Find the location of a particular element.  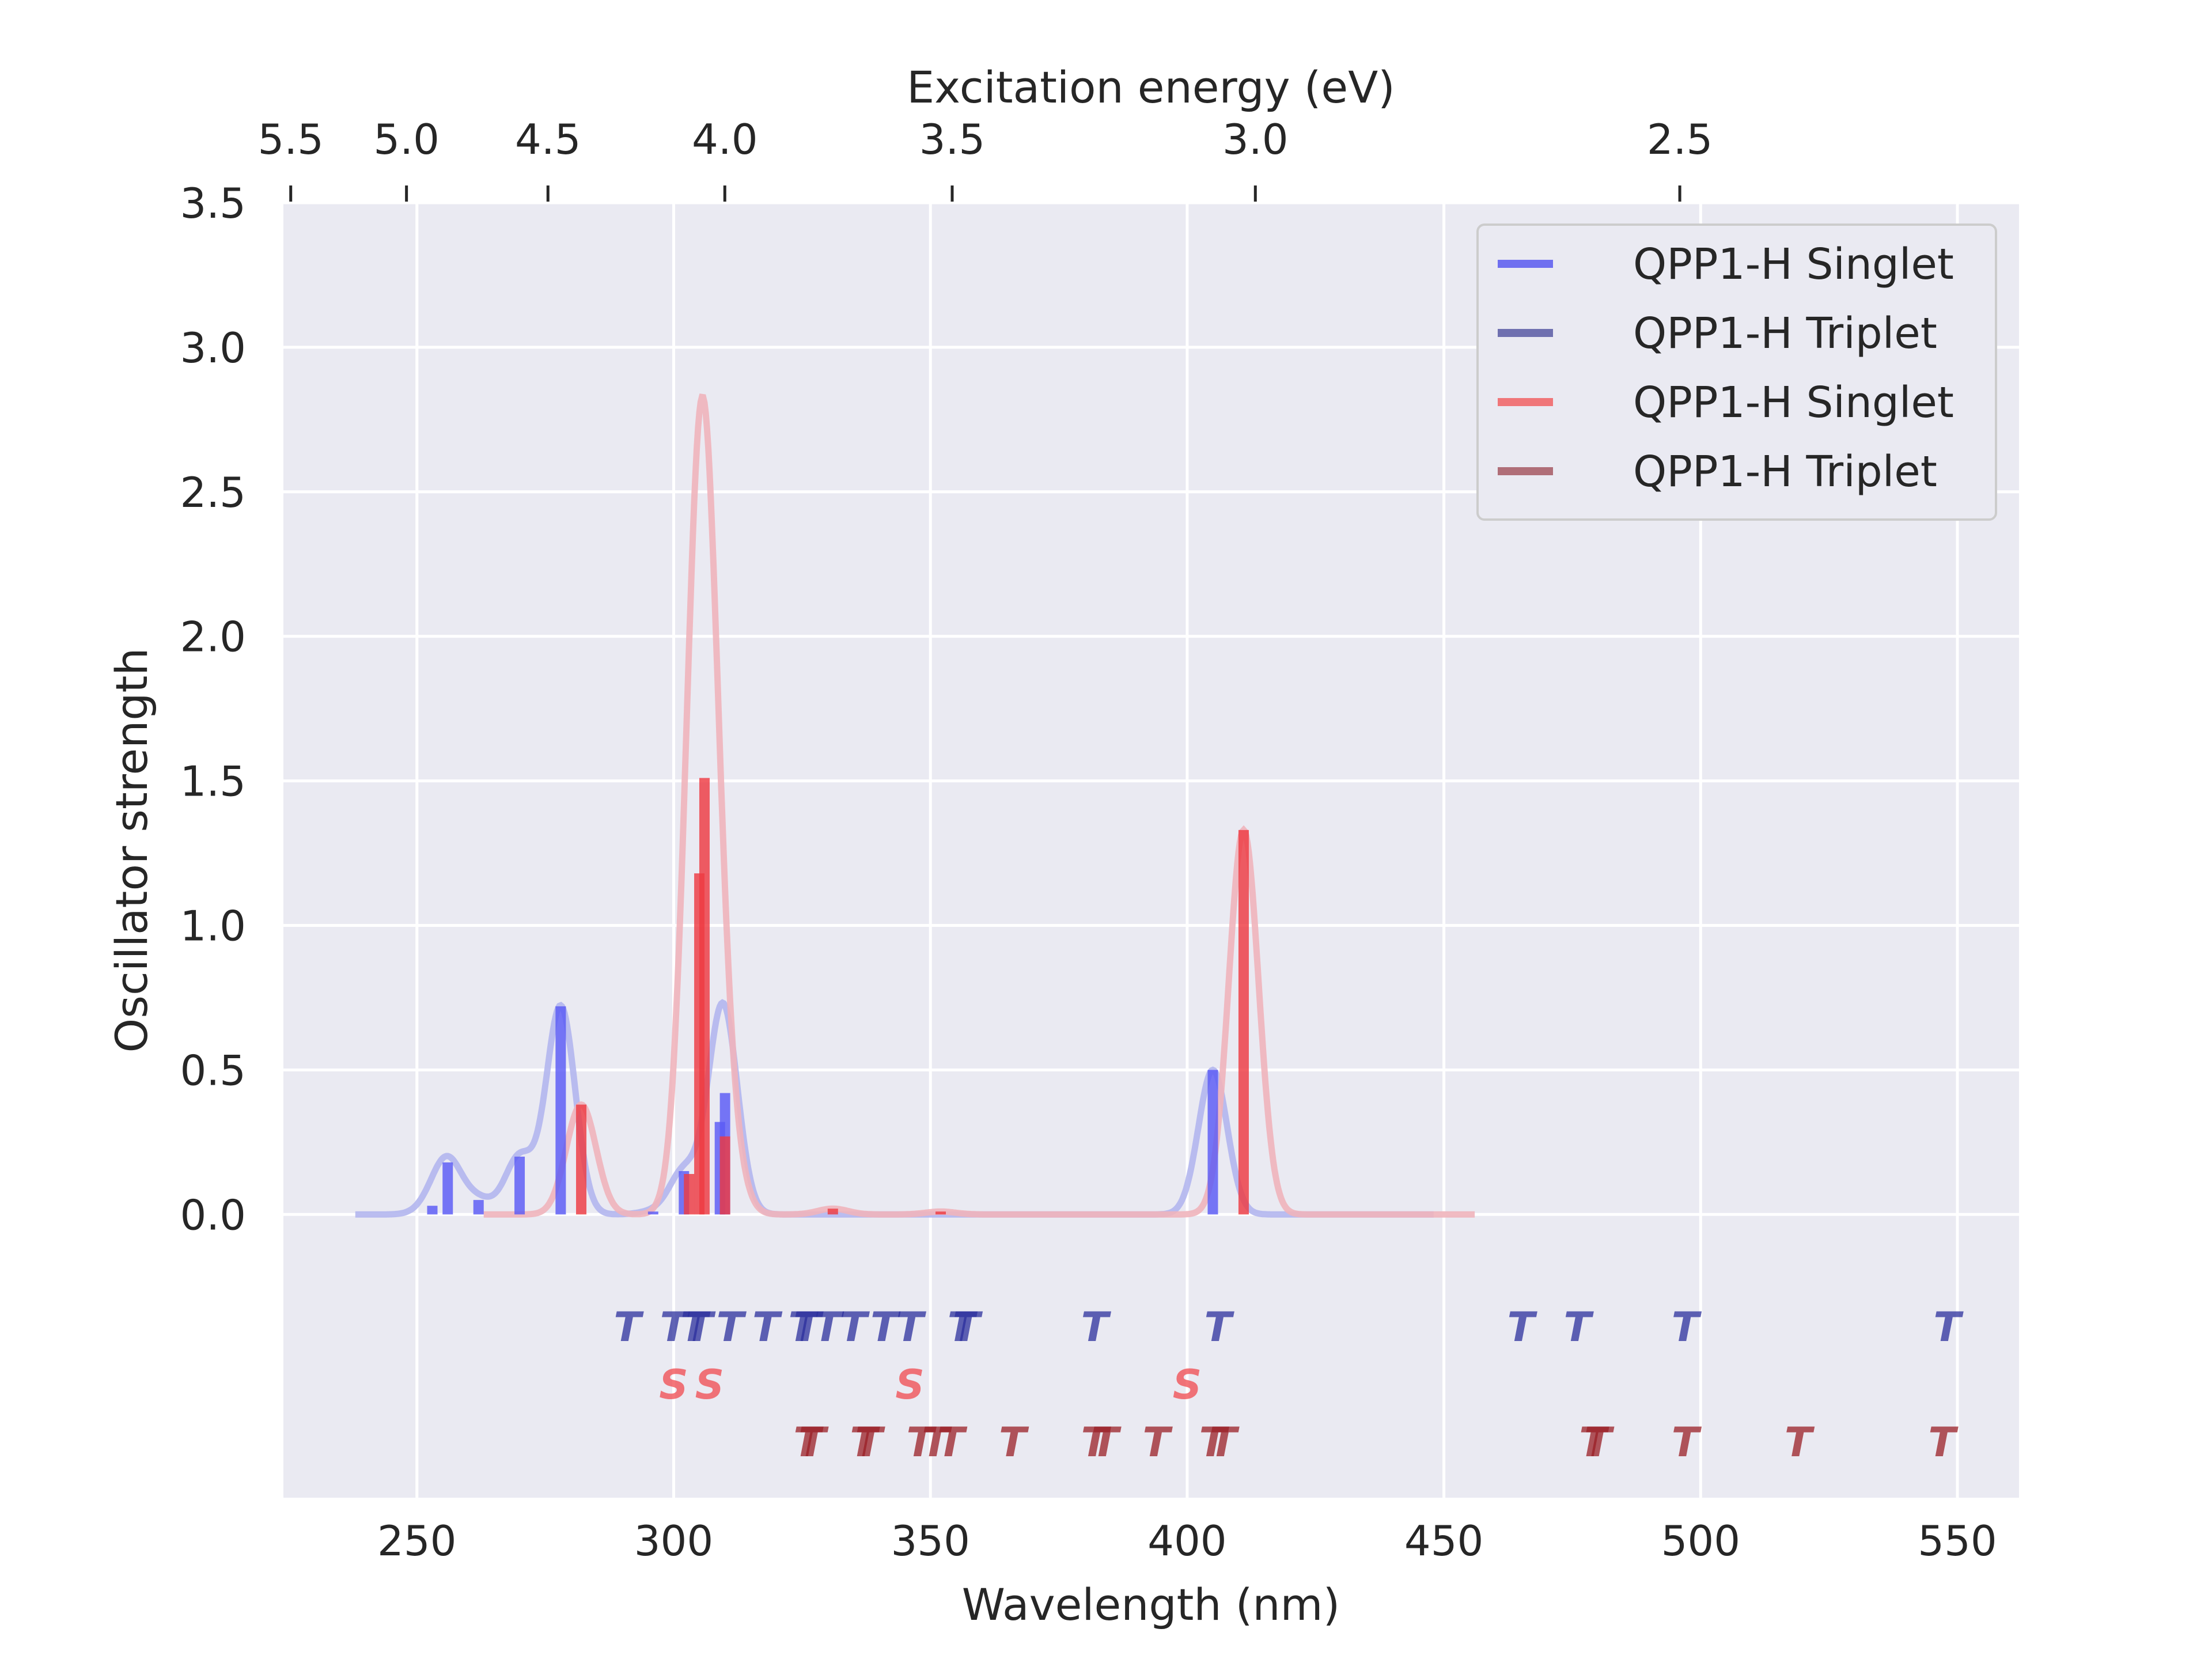

y-tick-label: 2.0 is located at coordinates (213, 637).